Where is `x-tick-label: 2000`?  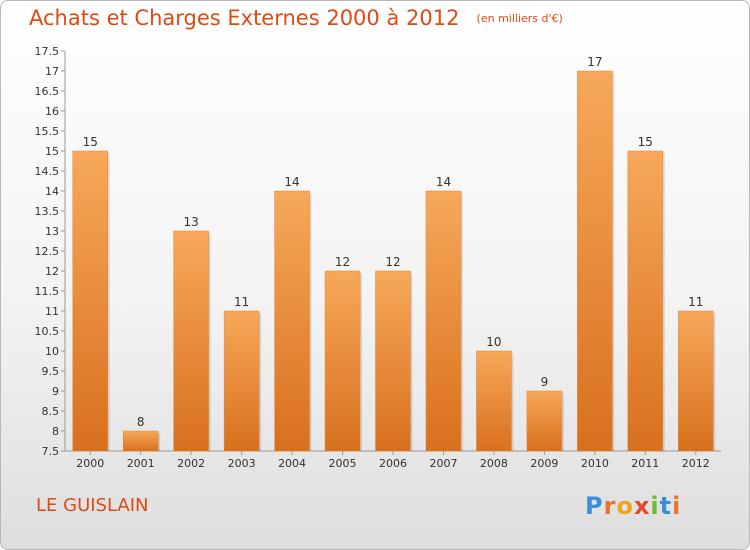
x-tick-label: 2000 is located at coordinates (90, 463).